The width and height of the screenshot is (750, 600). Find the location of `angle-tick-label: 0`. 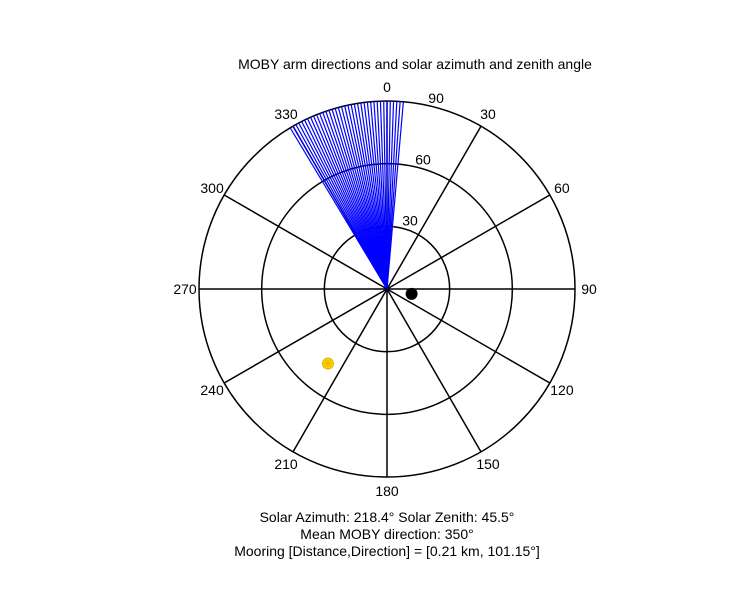

angle-tick-label: 0 is located at coordinates (387, 87).